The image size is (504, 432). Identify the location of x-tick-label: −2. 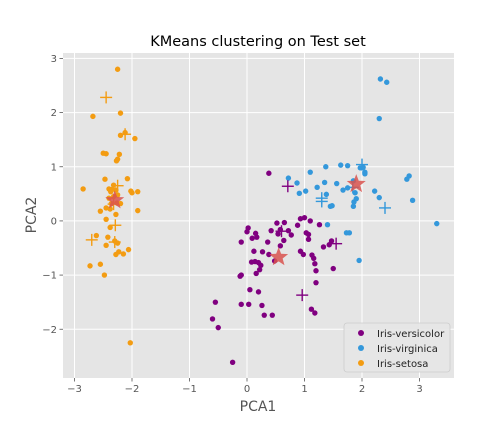
(132, 389).